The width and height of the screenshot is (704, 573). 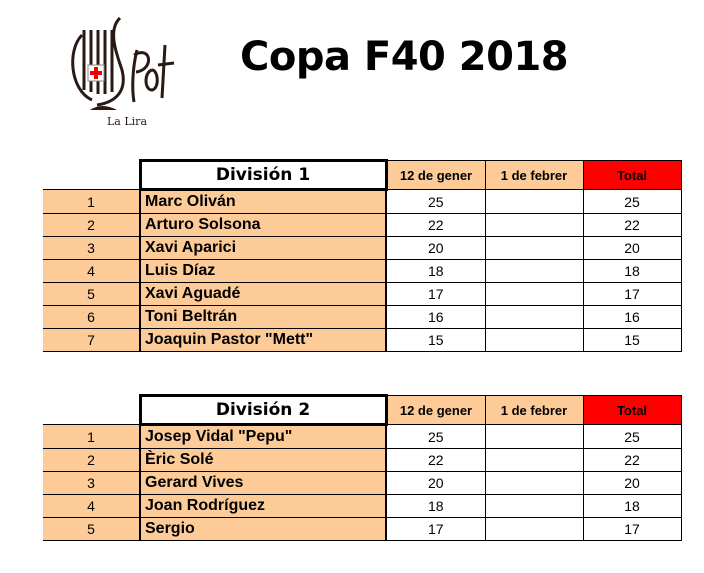 What do you see at coordinates (263, 410) in the screenshot?
I see `division-title: División 2` at bounding box center [263, 410].